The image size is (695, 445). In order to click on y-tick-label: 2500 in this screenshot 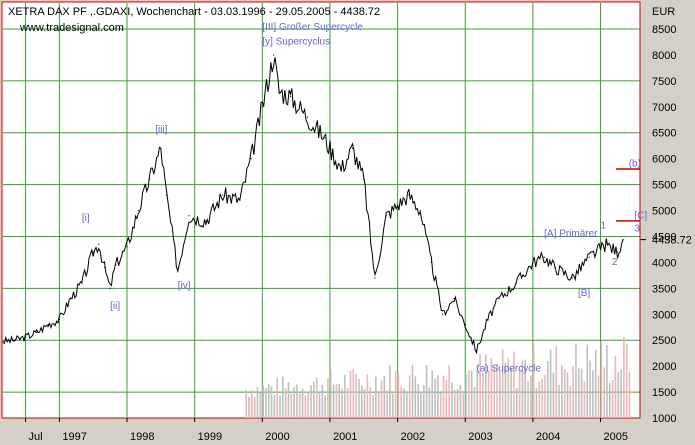, I will do `click(664, 341)`.